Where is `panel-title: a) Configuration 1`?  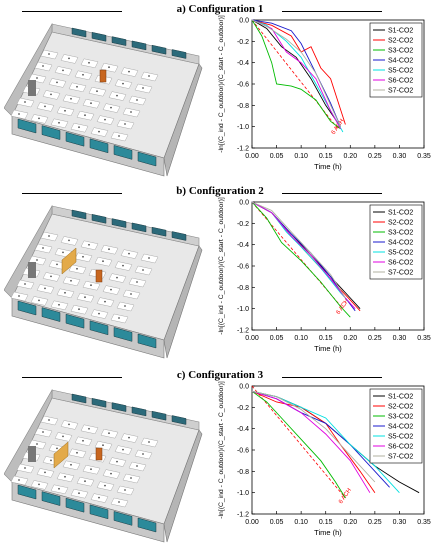
panel-title: a) Configuration 1 is located at coordinates (220, 9).